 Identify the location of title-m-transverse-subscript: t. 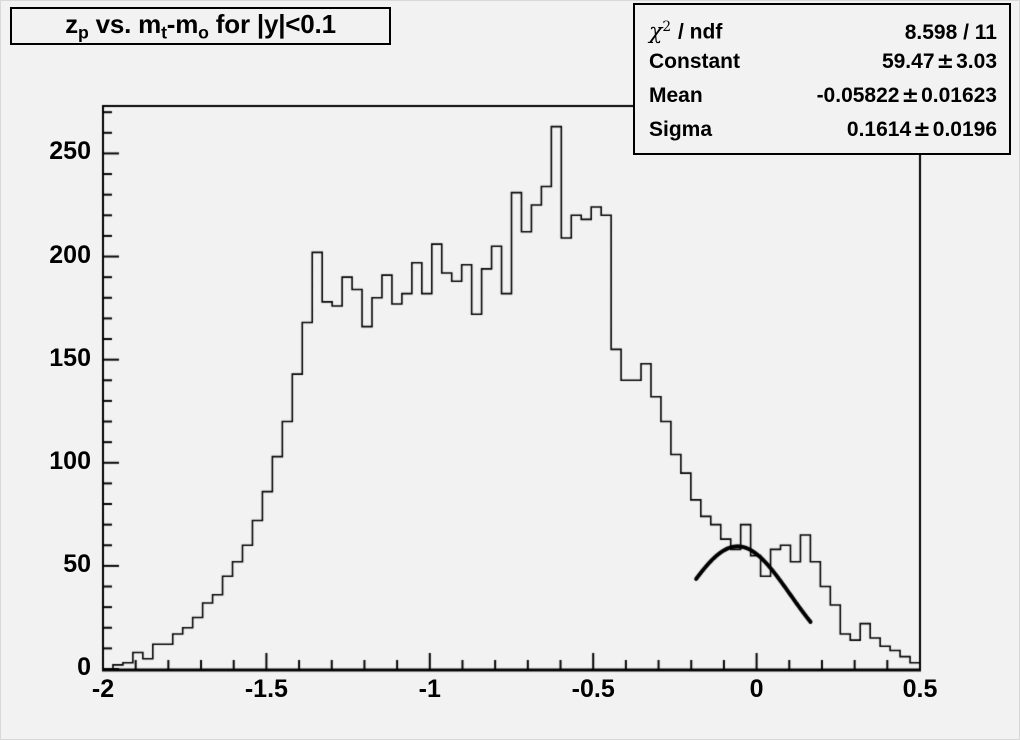
(164, 32).